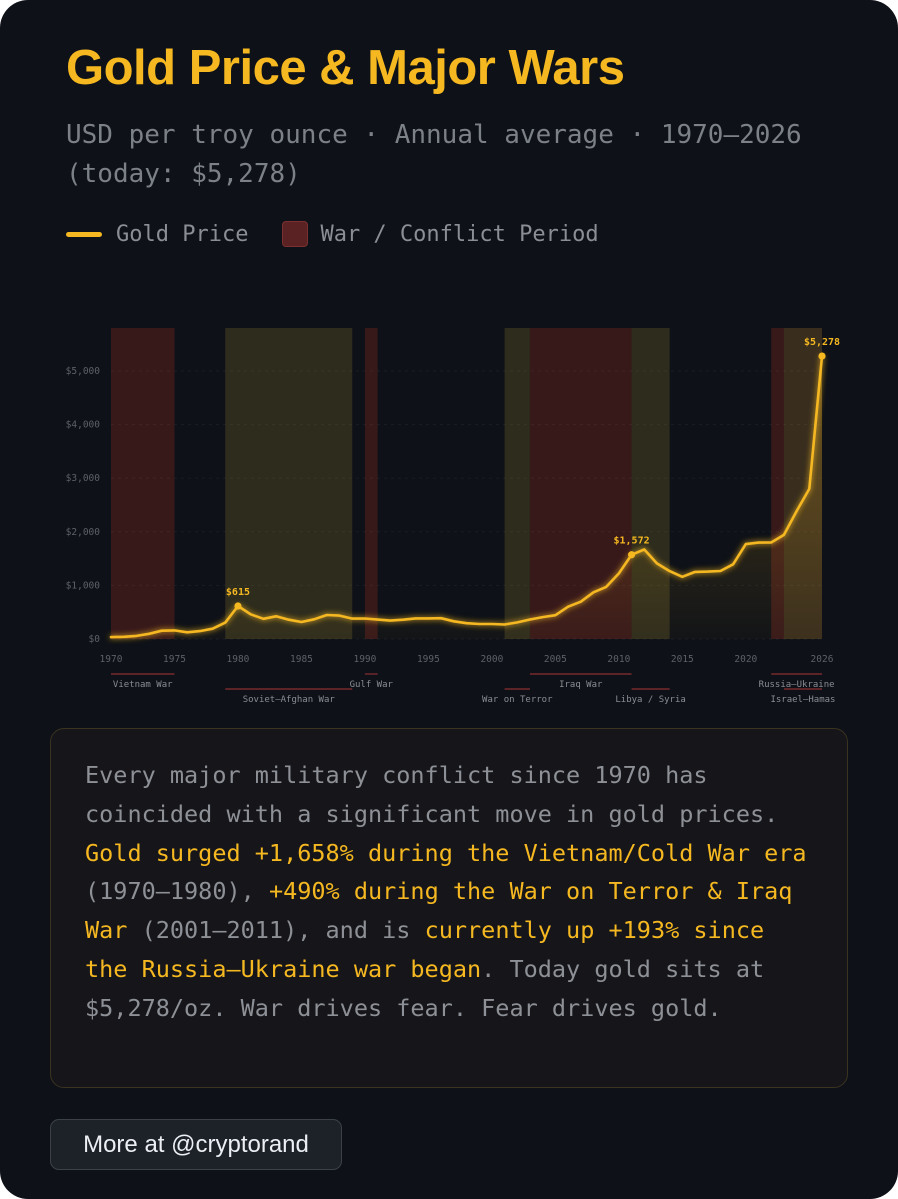  Describe the element at coordinates (295, 234) in the screenshot. I see `war-period-swatch` at that location.